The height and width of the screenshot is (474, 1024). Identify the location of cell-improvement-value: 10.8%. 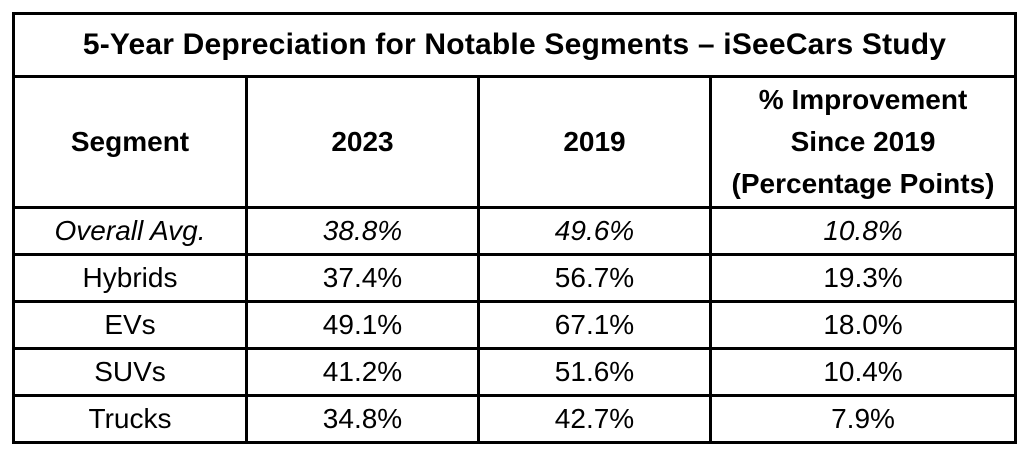
(863, 231).